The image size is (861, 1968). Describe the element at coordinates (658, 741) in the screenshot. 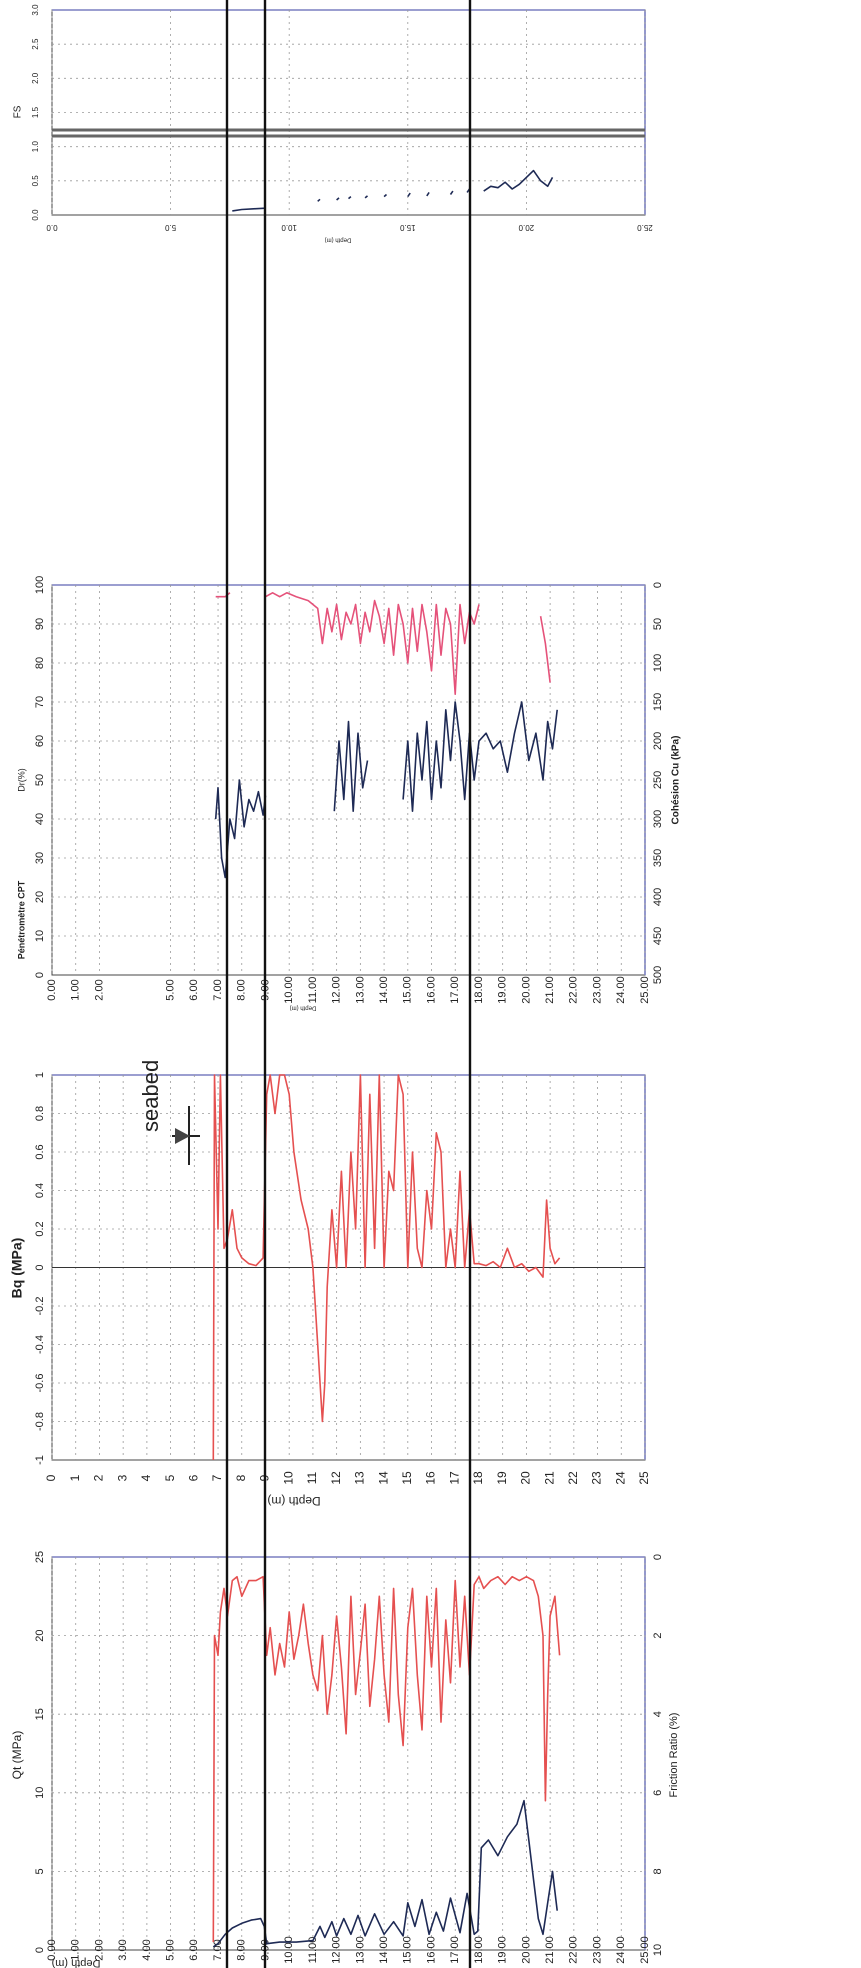

I see `cu-tick-label: 200` at that location.